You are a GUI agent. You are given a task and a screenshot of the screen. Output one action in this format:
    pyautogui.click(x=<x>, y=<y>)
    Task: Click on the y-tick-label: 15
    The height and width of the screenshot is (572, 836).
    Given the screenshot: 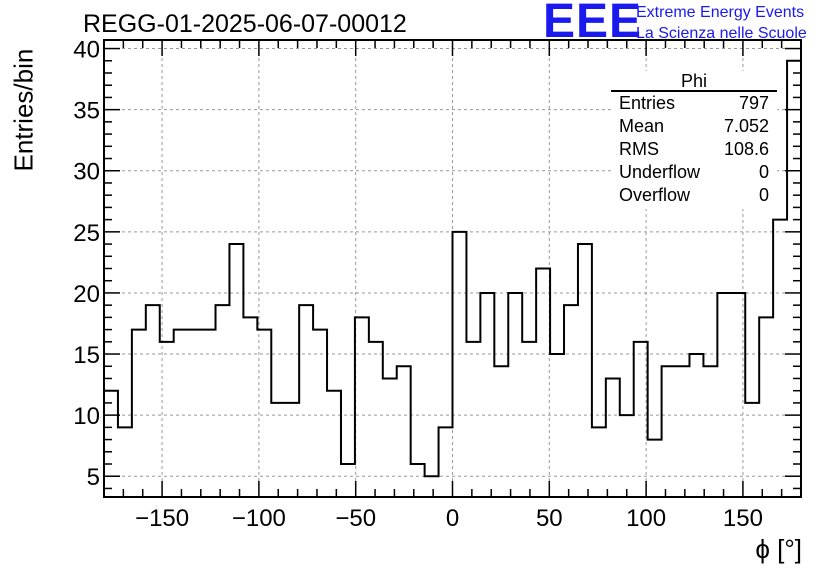 What is the action you would take?
    pyautogui.click(x=86, y=355)
    